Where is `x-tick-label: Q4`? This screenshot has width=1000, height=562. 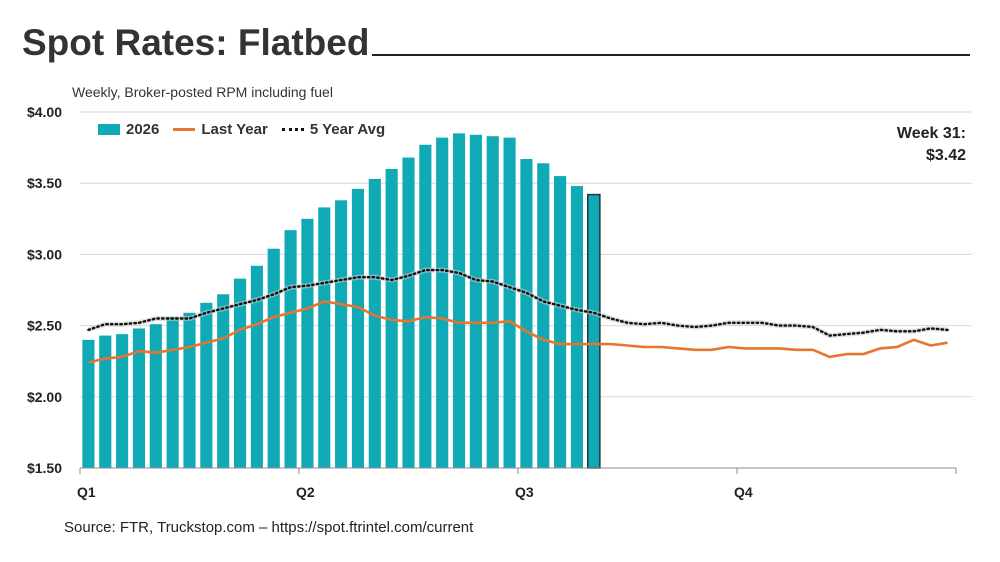 x-tick-label: Q4 is located at coordinates (743, 492).